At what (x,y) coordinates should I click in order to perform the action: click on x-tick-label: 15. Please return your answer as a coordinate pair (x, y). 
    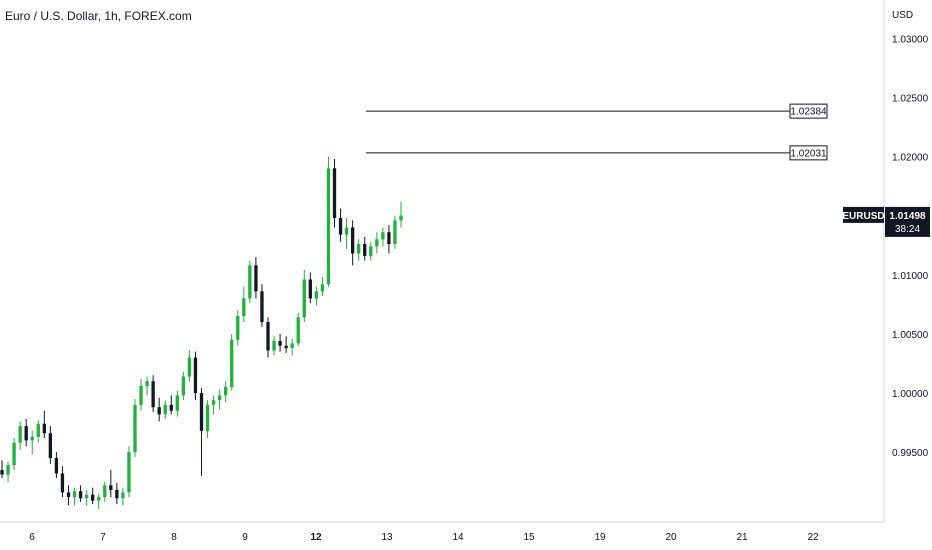
    Looking at the image, I should click on (529, 537).